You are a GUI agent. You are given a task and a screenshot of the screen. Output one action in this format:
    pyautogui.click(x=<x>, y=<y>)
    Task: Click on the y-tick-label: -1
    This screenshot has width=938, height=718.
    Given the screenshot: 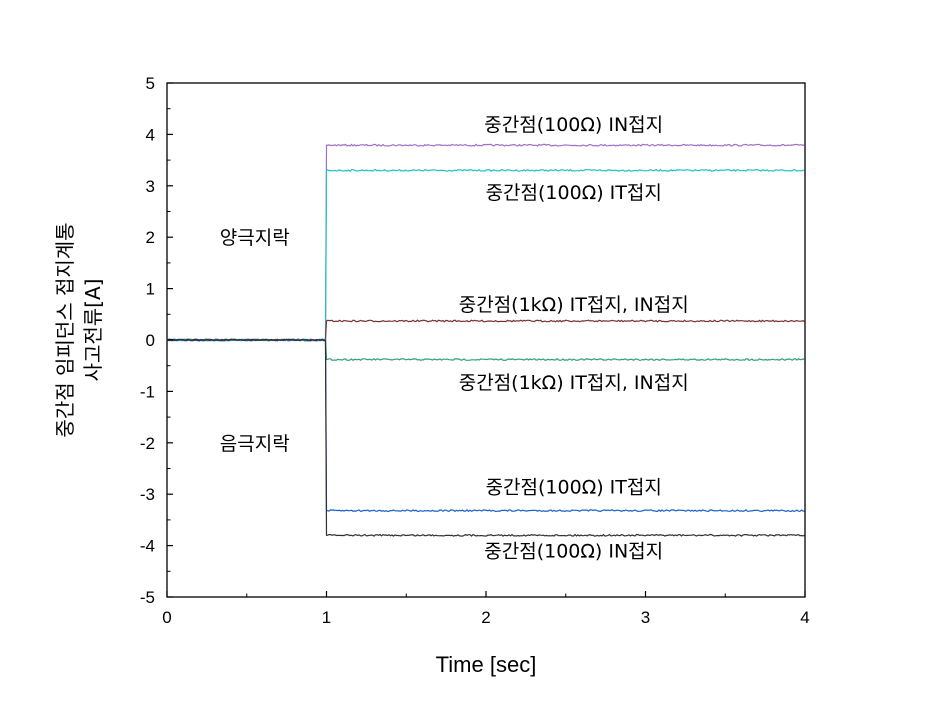 What is the action you would take?
    pyautogui.click(x=147, y=391)
    